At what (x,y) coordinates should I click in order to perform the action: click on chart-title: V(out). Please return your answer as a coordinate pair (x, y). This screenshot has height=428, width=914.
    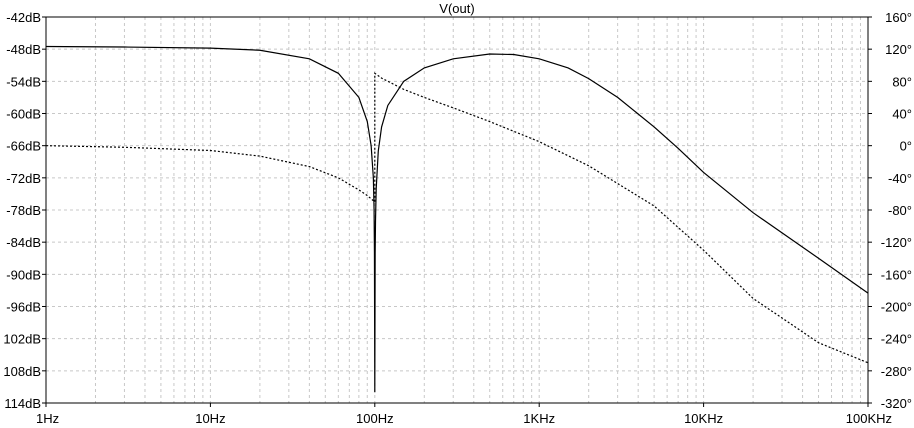
    Looking at the image, I should click on (456, 8).